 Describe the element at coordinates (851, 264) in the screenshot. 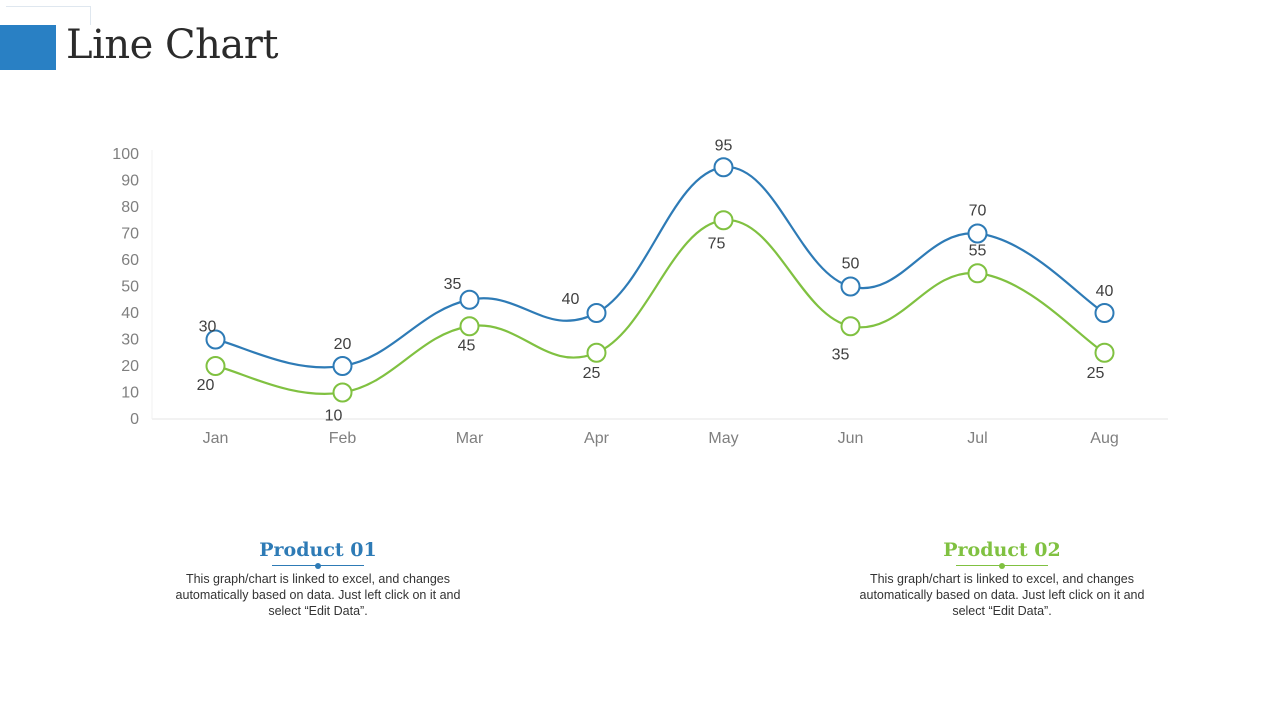

I see `series-1-data-label: 50` at that location.